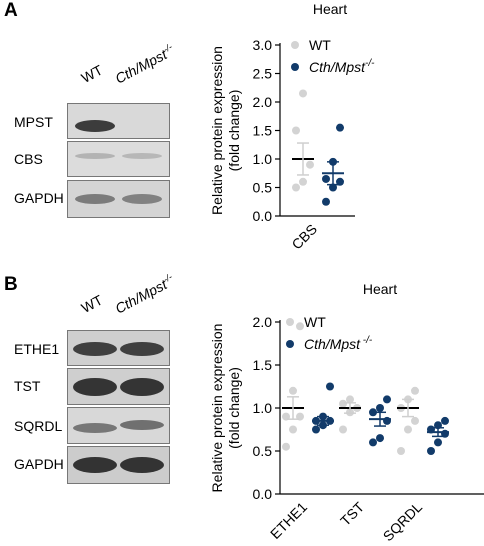 The image size is (484, 546). Describe the element at coordinates (338, 343) in the screenshot. I see `chart1-legend-label: Cth/Mpst -/-` at that location.